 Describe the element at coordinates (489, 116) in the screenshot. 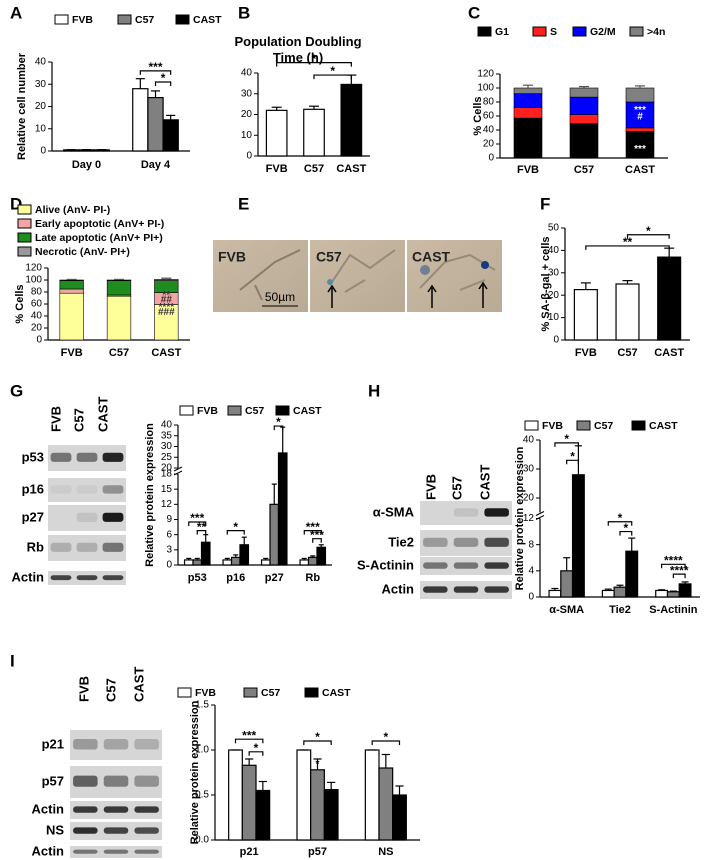

I see `y-tick-label: 60` at that location.